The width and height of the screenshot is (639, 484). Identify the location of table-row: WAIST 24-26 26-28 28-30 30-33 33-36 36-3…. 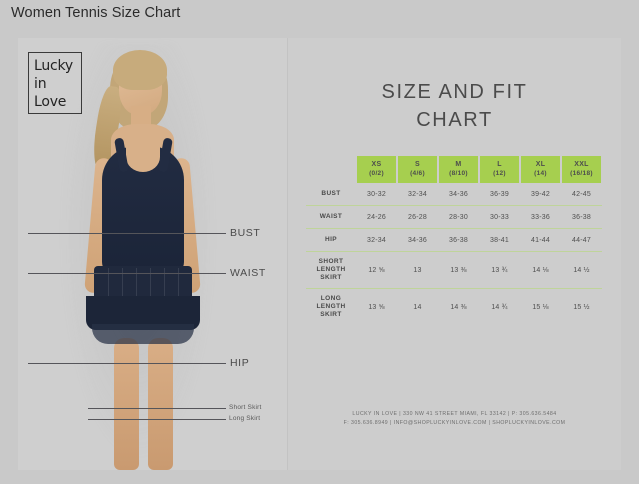
(454, 217).